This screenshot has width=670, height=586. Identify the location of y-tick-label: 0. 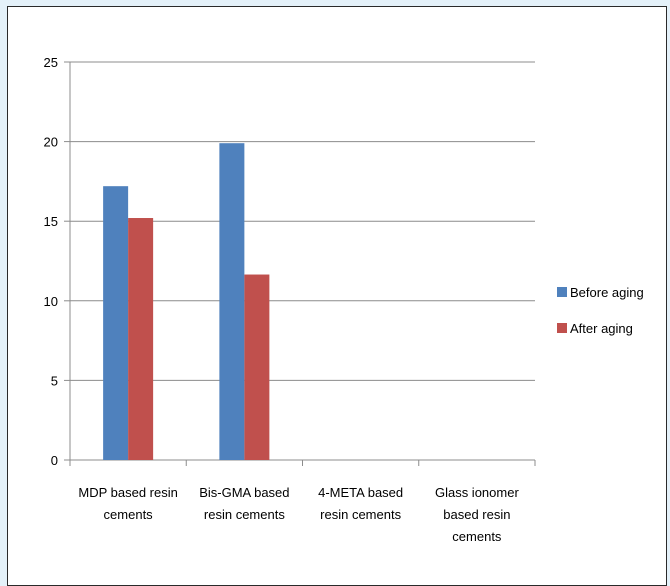
(54, 460).